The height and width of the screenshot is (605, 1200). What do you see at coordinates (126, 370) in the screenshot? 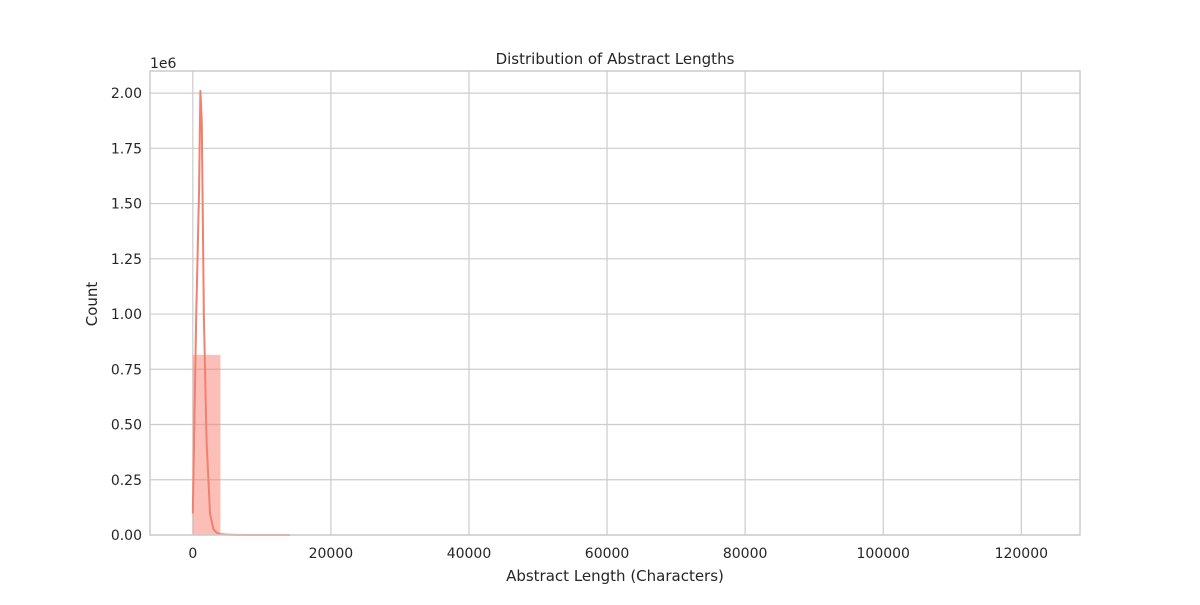
I see `y-tick-label: 0.75` at bounding box center [126, 370].